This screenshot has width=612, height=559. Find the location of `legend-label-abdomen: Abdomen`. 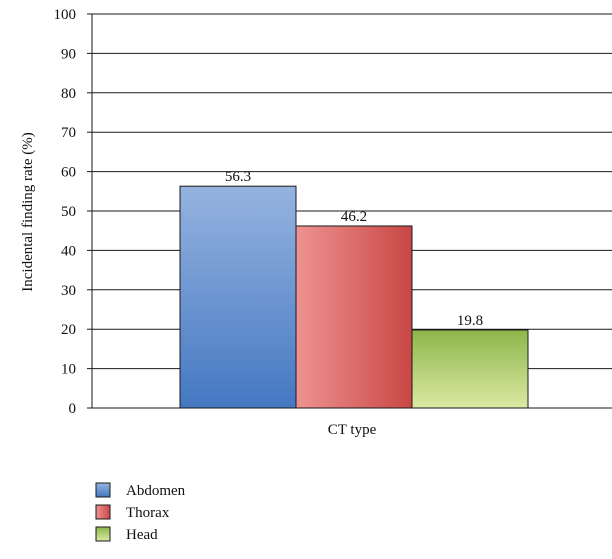

legend-label-abdomen: Abdomen is located at coordinates (156, 491).